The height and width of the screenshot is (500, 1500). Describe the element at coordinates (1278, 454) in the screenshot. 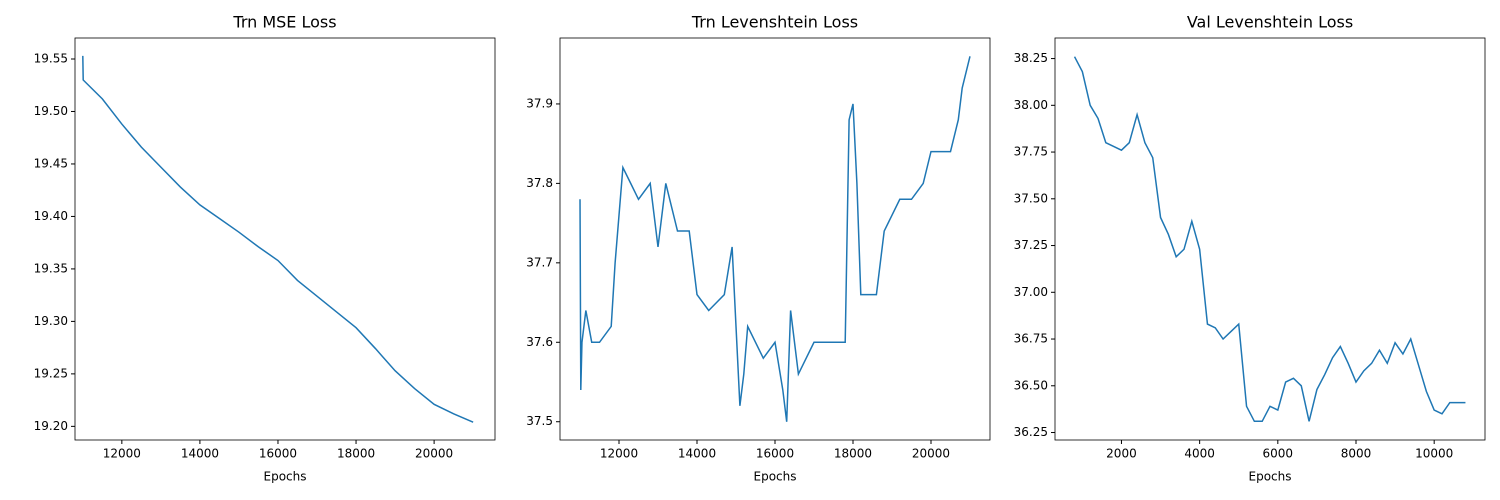

I see `x-tick-label: 6000` at that location.